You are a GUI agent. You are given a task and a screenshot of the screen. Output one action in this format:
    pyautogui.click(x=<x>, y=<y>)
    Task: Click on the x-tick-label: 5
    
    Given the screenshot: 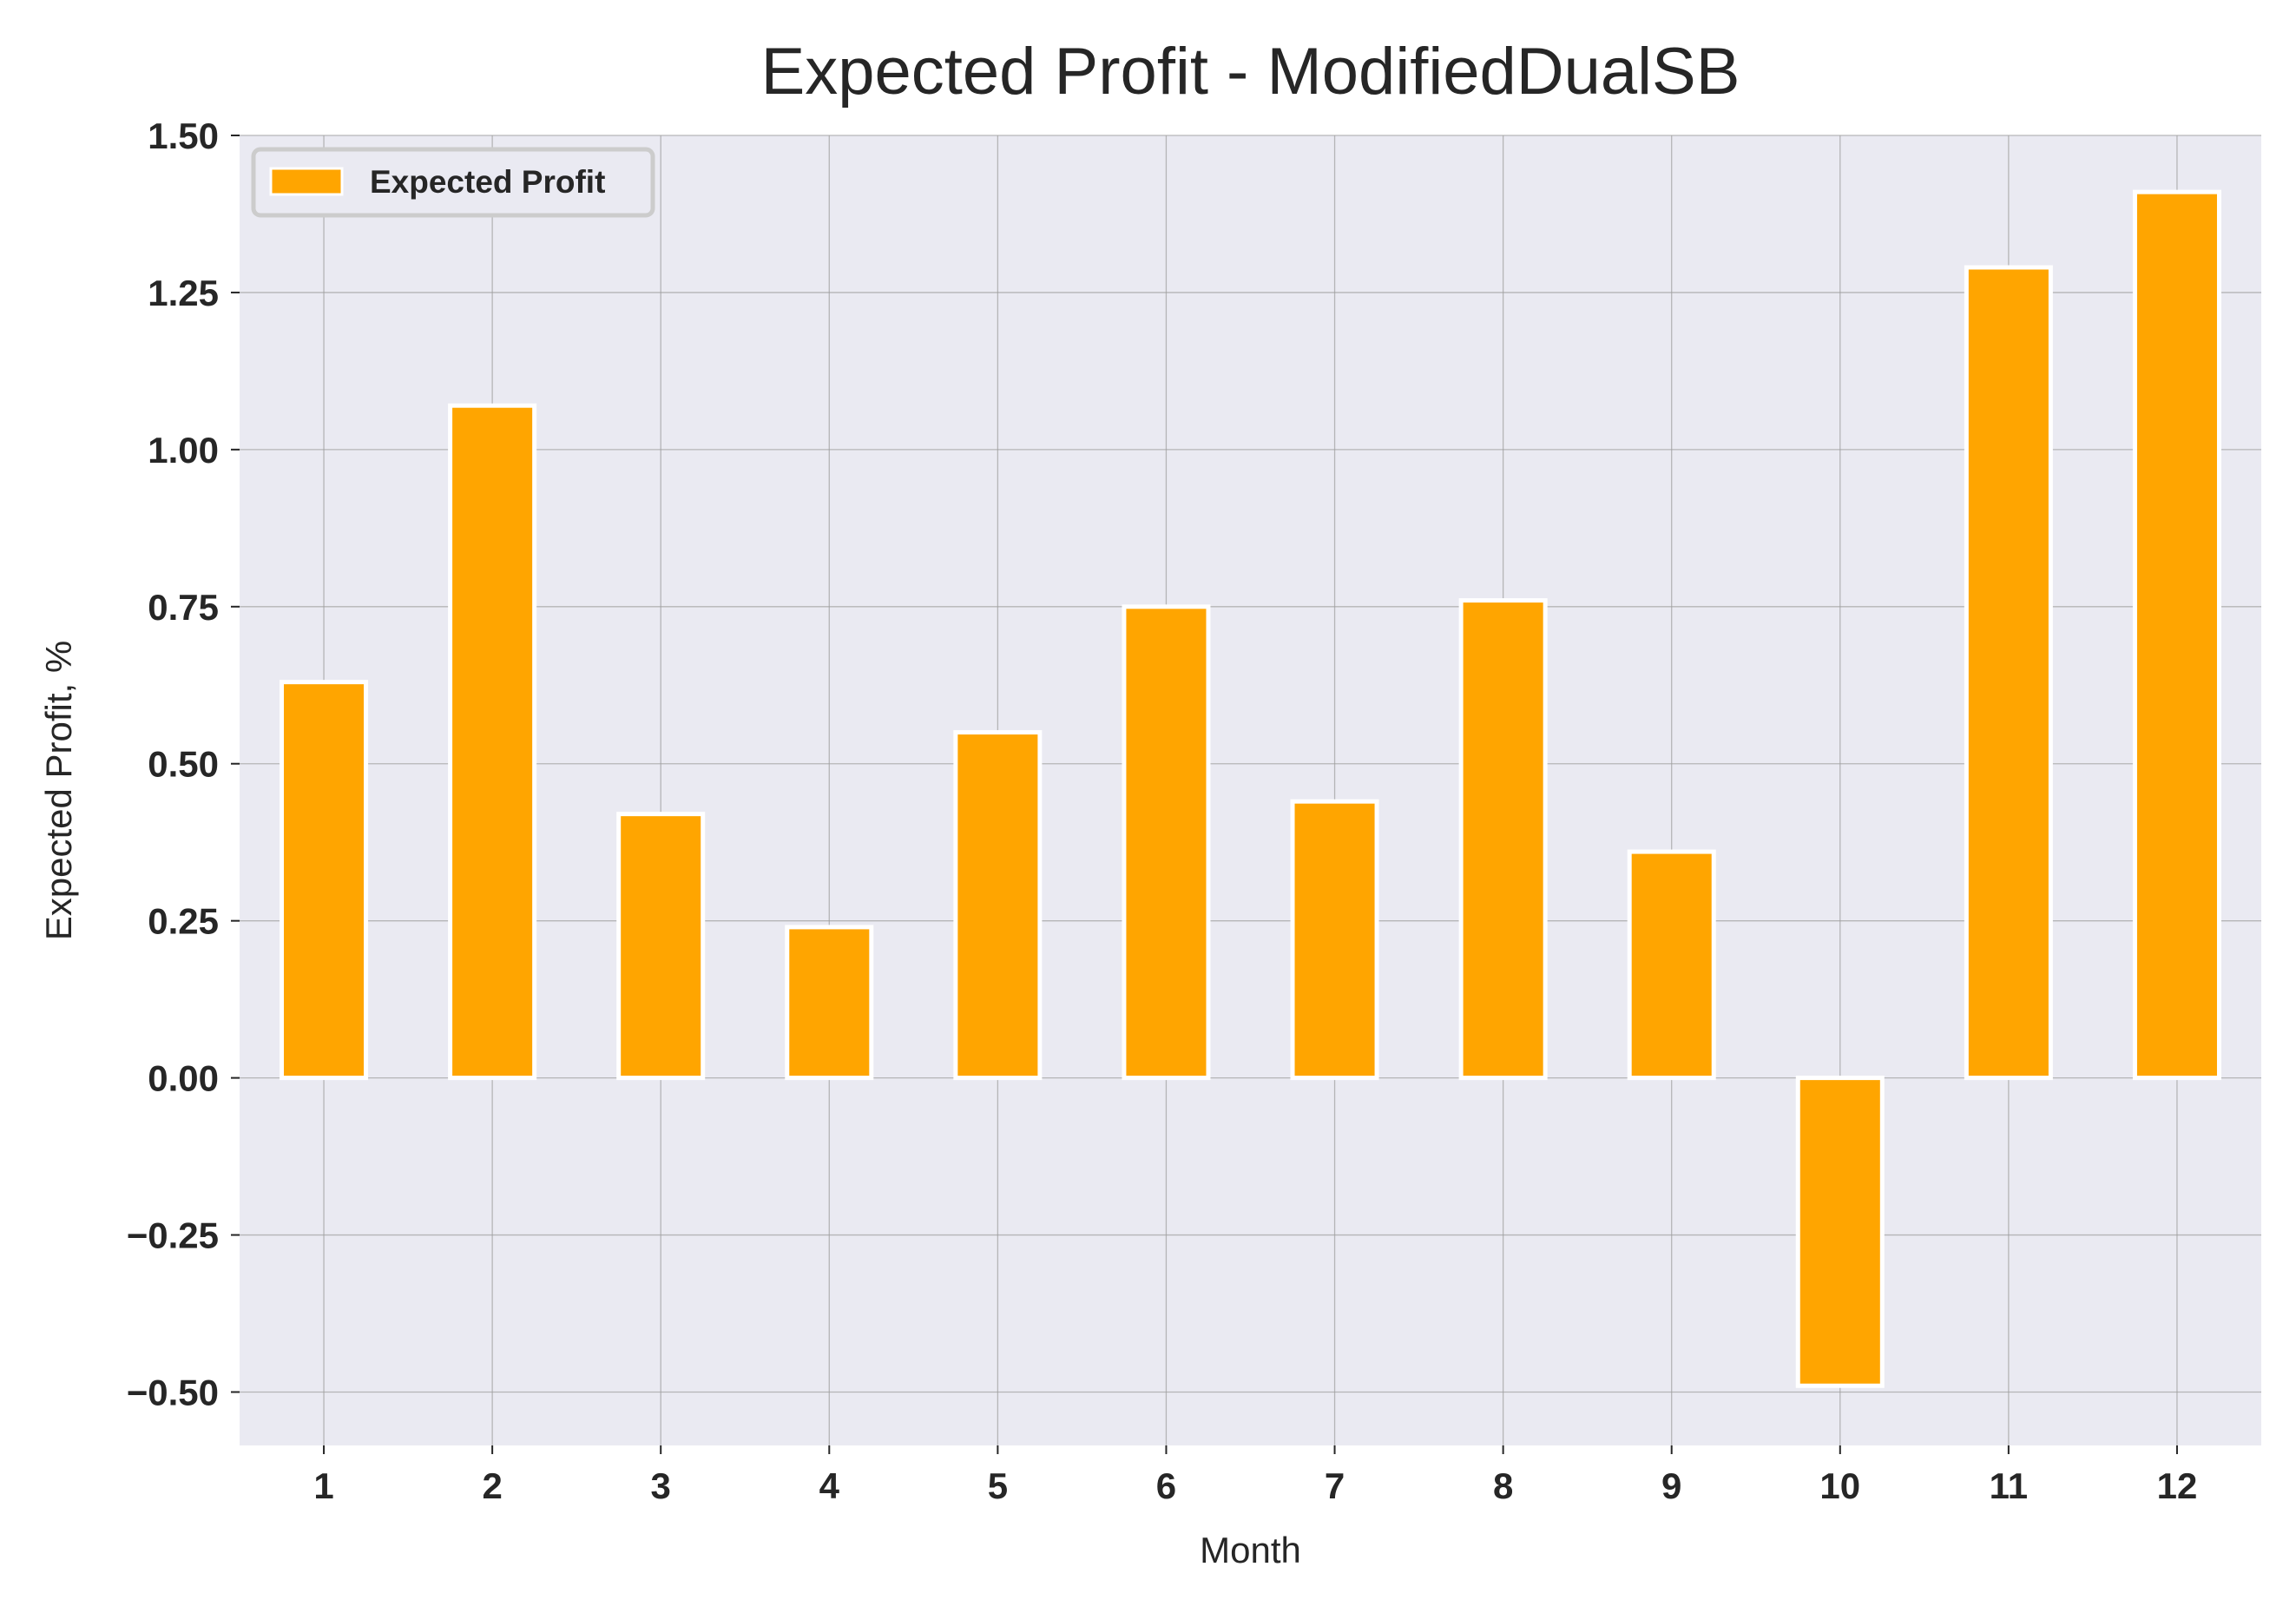 What is the action you would take?
    pyautogui.click(x=998, y=1485)
    